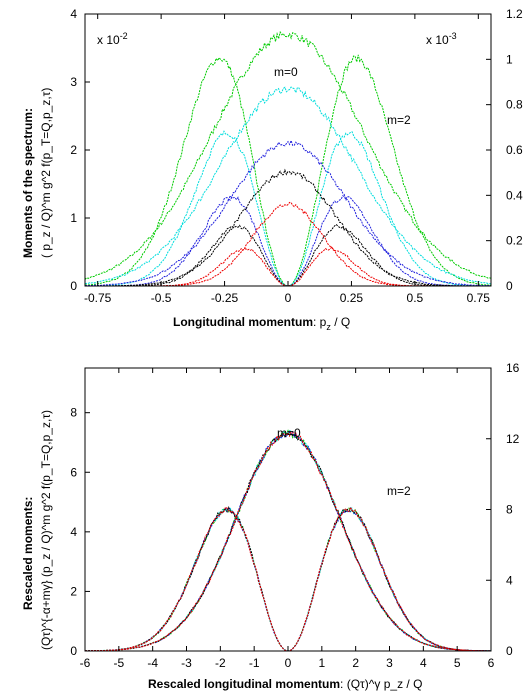 Image resolution: width=525 pixels, height=694 pixels. What do you see at coordinates (423, 663) in the screenshot?
I see `bottom-xtick-label: 4` at bounding box center [423, 663].